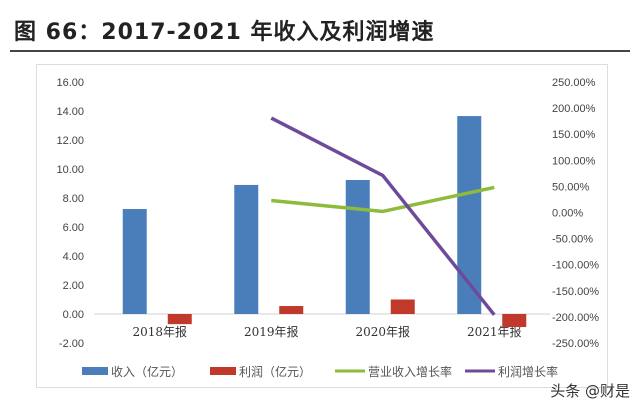 This screenshot has height=407, width=640. I want to click on right-axis-tick: -150.00%, so click(575, 292).